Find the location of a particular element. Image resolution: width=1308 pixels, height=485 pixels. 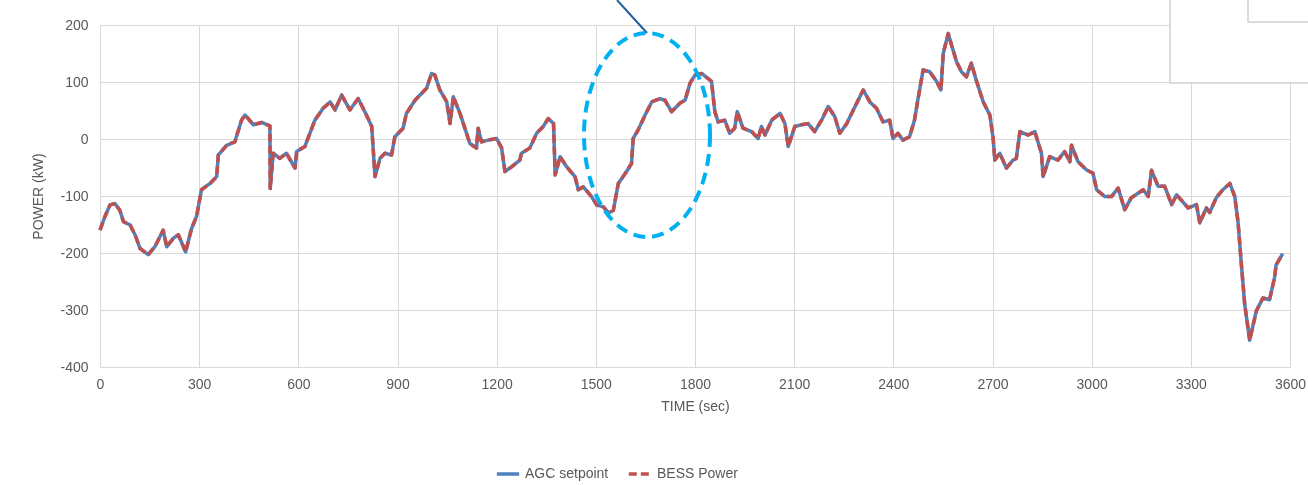

x-tick-label: 3000 is located at coordinates (1092, 383).